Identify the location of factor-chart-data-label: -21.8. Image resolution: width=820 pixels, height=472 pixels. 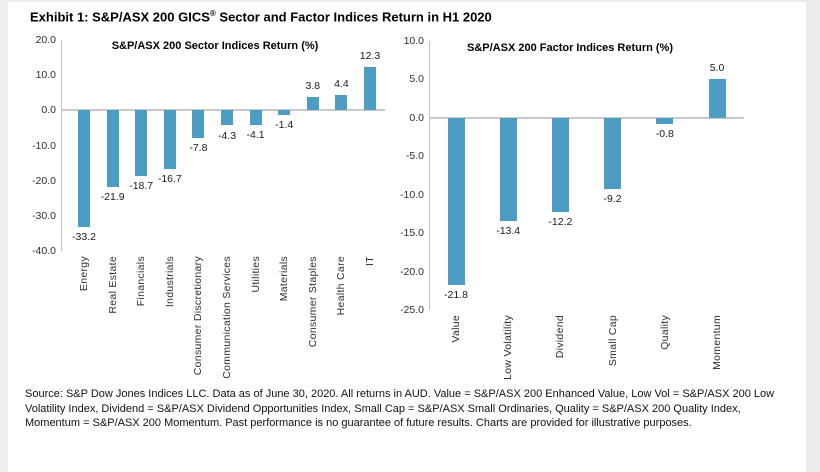
(456, 295).